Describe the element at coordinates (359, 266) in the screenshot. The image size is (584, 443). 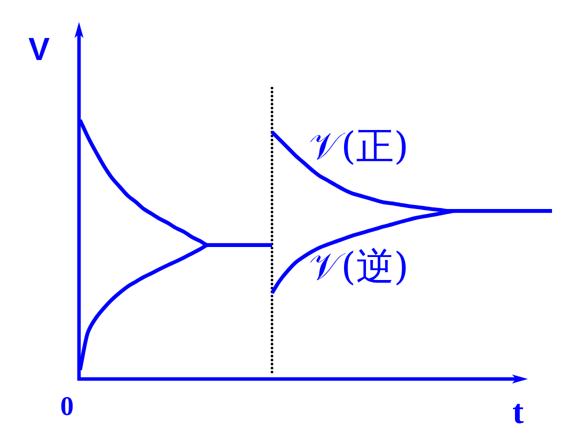
I see `series-name: 𝒱(逆)` at that location.